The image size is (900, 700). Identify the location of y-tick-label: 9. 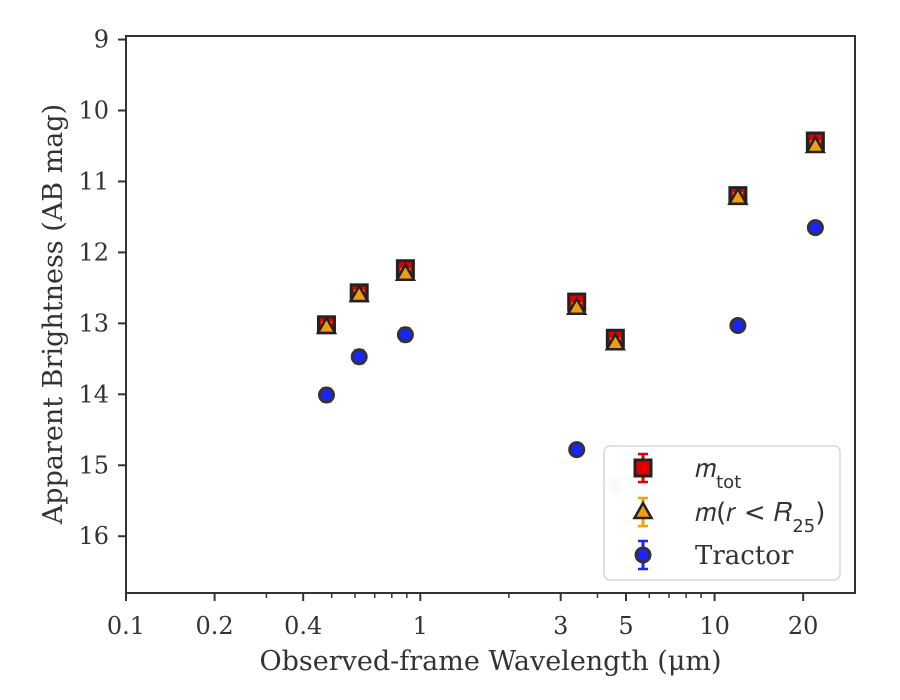
(101, 40).